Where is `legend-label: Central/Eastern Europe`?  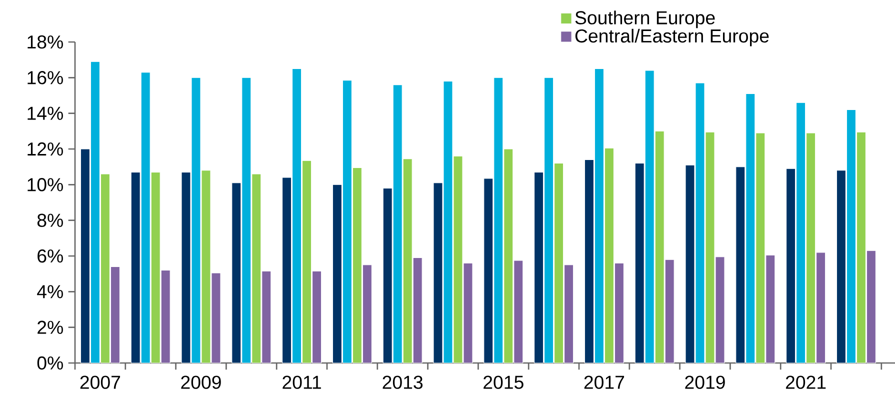 legend-label: Central/Eastern Europe is located at coordinates (672, 37).